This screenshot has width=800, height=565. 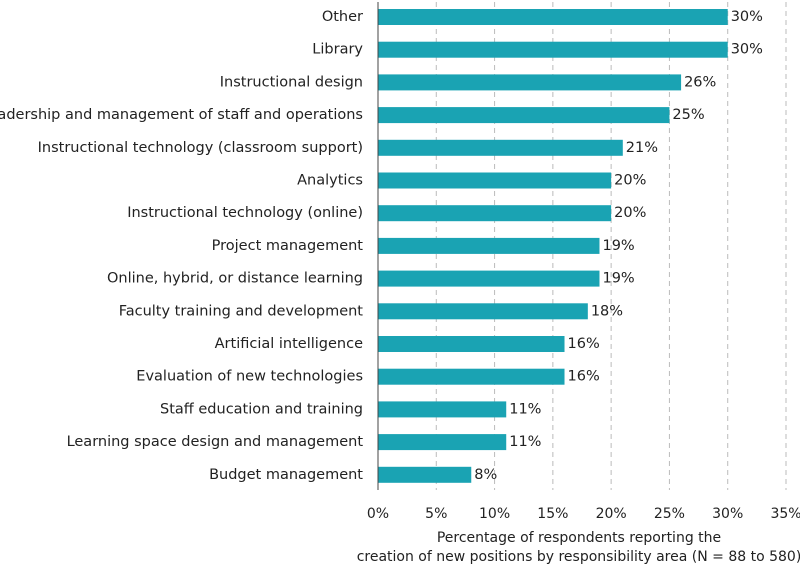 What do you see at coordinates (727, 514) in the screenshot?
I see `x-tick-label-30: 30%` at bounding box center [727, 514].